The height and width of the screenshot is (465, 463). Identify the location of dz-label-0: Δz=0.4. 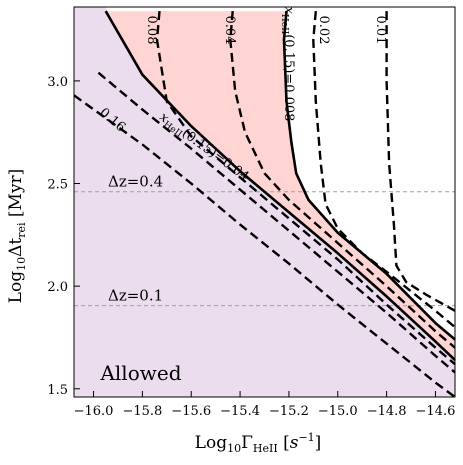
(135, 182).